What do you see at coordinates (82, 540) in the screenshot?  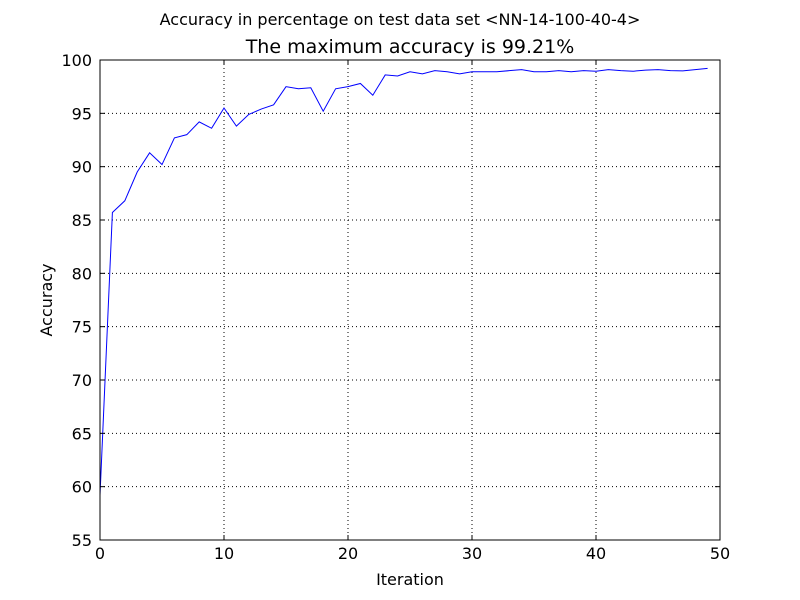 I see `y-tick-label: 55` at bounding box center [82, 540].